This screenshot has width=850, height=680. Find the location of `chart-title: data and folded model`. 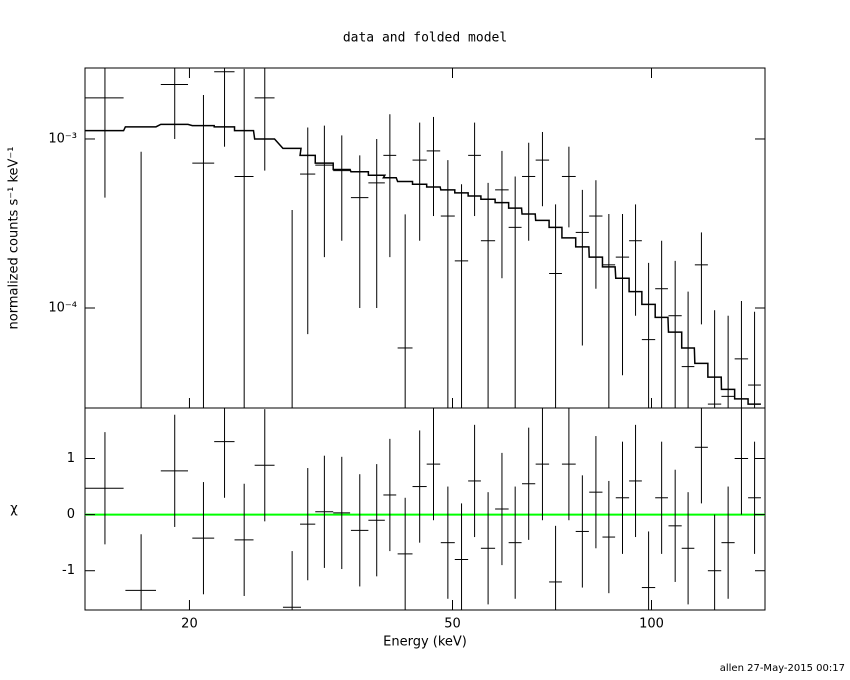

chart-title: data and folded model is located at coordinates (425, 38).